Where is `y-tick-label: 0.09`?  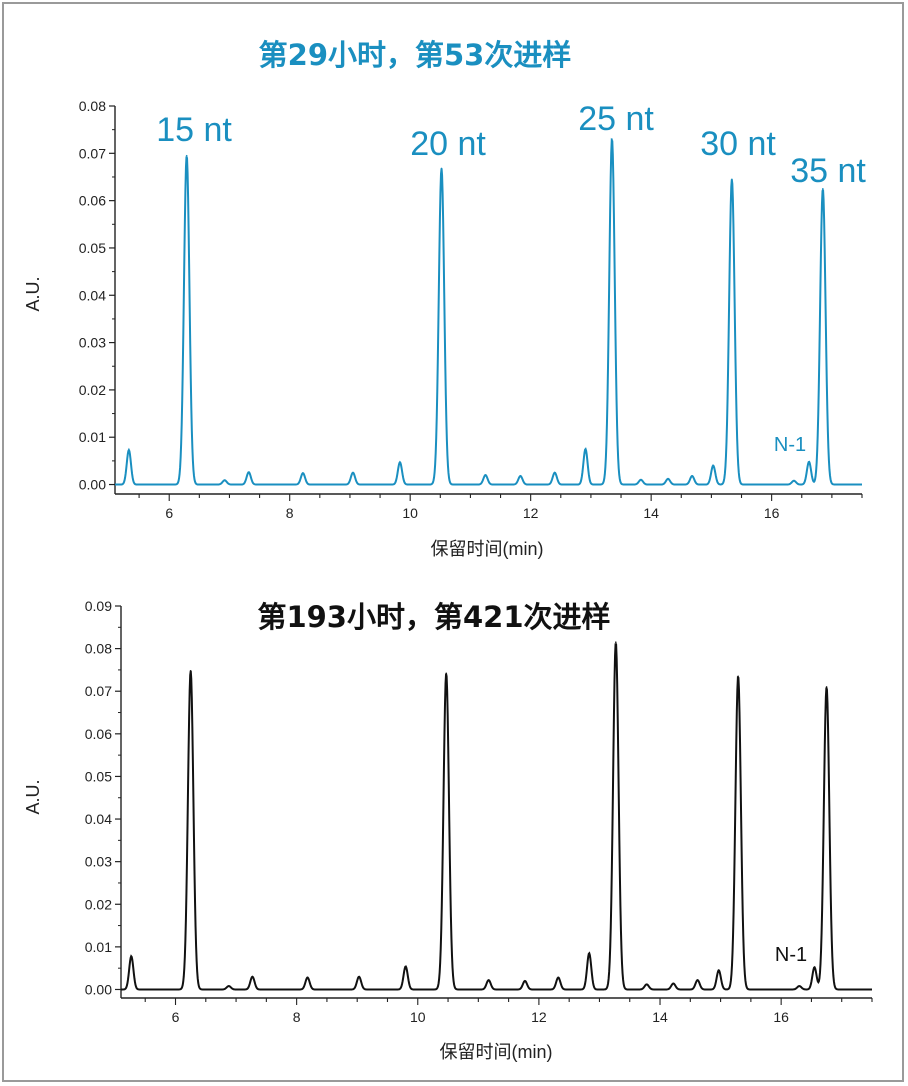
y-tick-label: 0.09 is located at coordinates (98, 606).